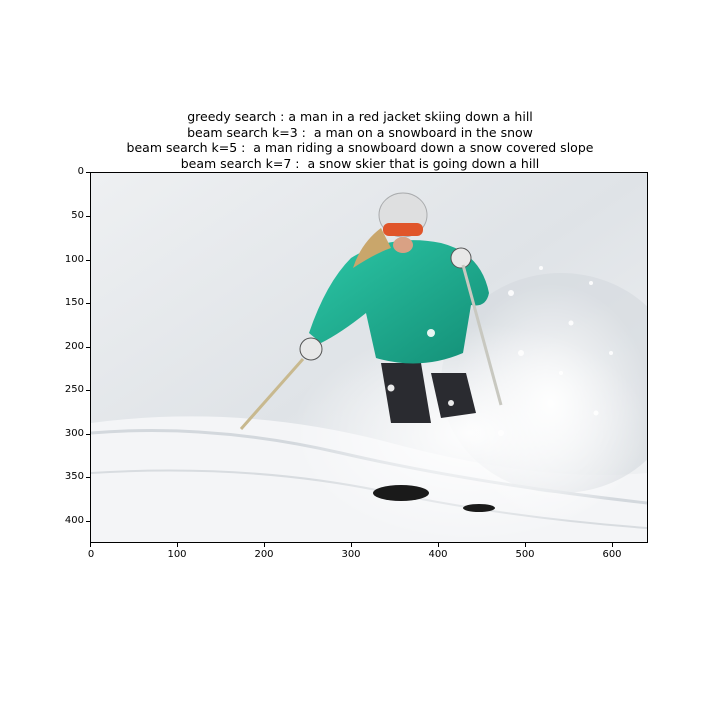 This screenshot has width=720, height=720. What do you see at coordinates (91, 554) in the screenshot?
I see `x-tick-label: 0` at bounding box center [91, 554].